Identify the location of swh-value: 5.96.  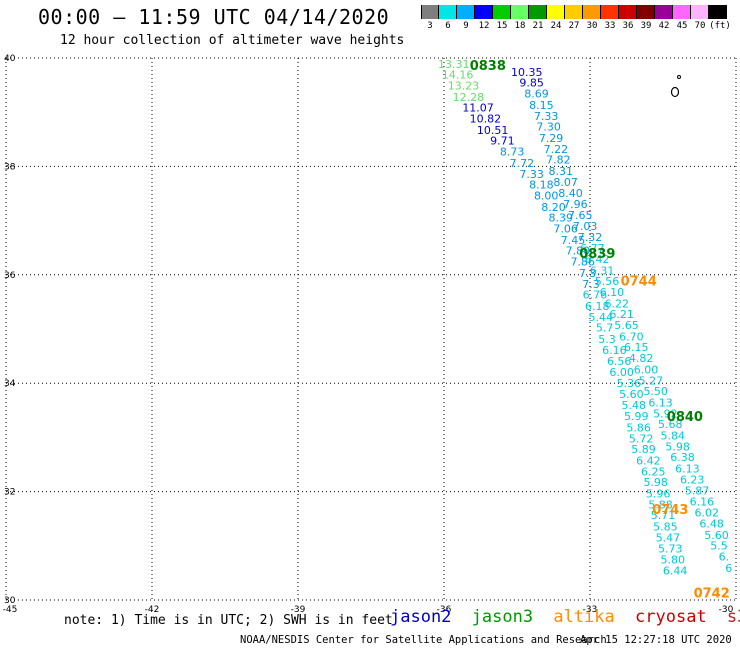
(658, 494).